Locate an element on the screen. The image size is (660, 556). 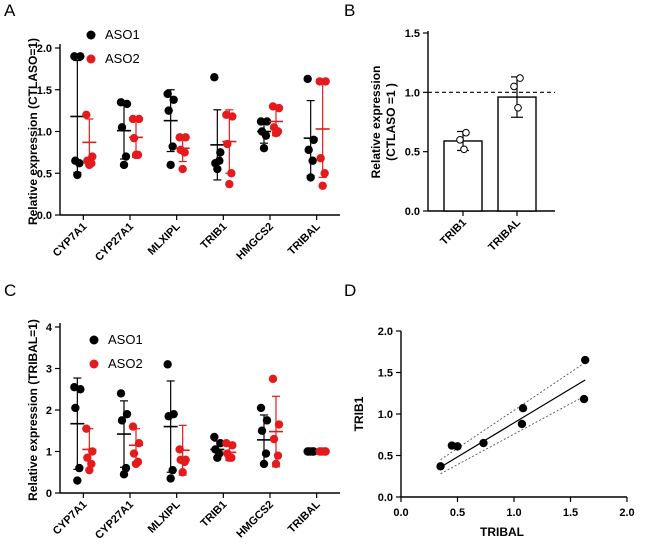
x-tick-label: 0.5 is located at coordinates (457, 513).